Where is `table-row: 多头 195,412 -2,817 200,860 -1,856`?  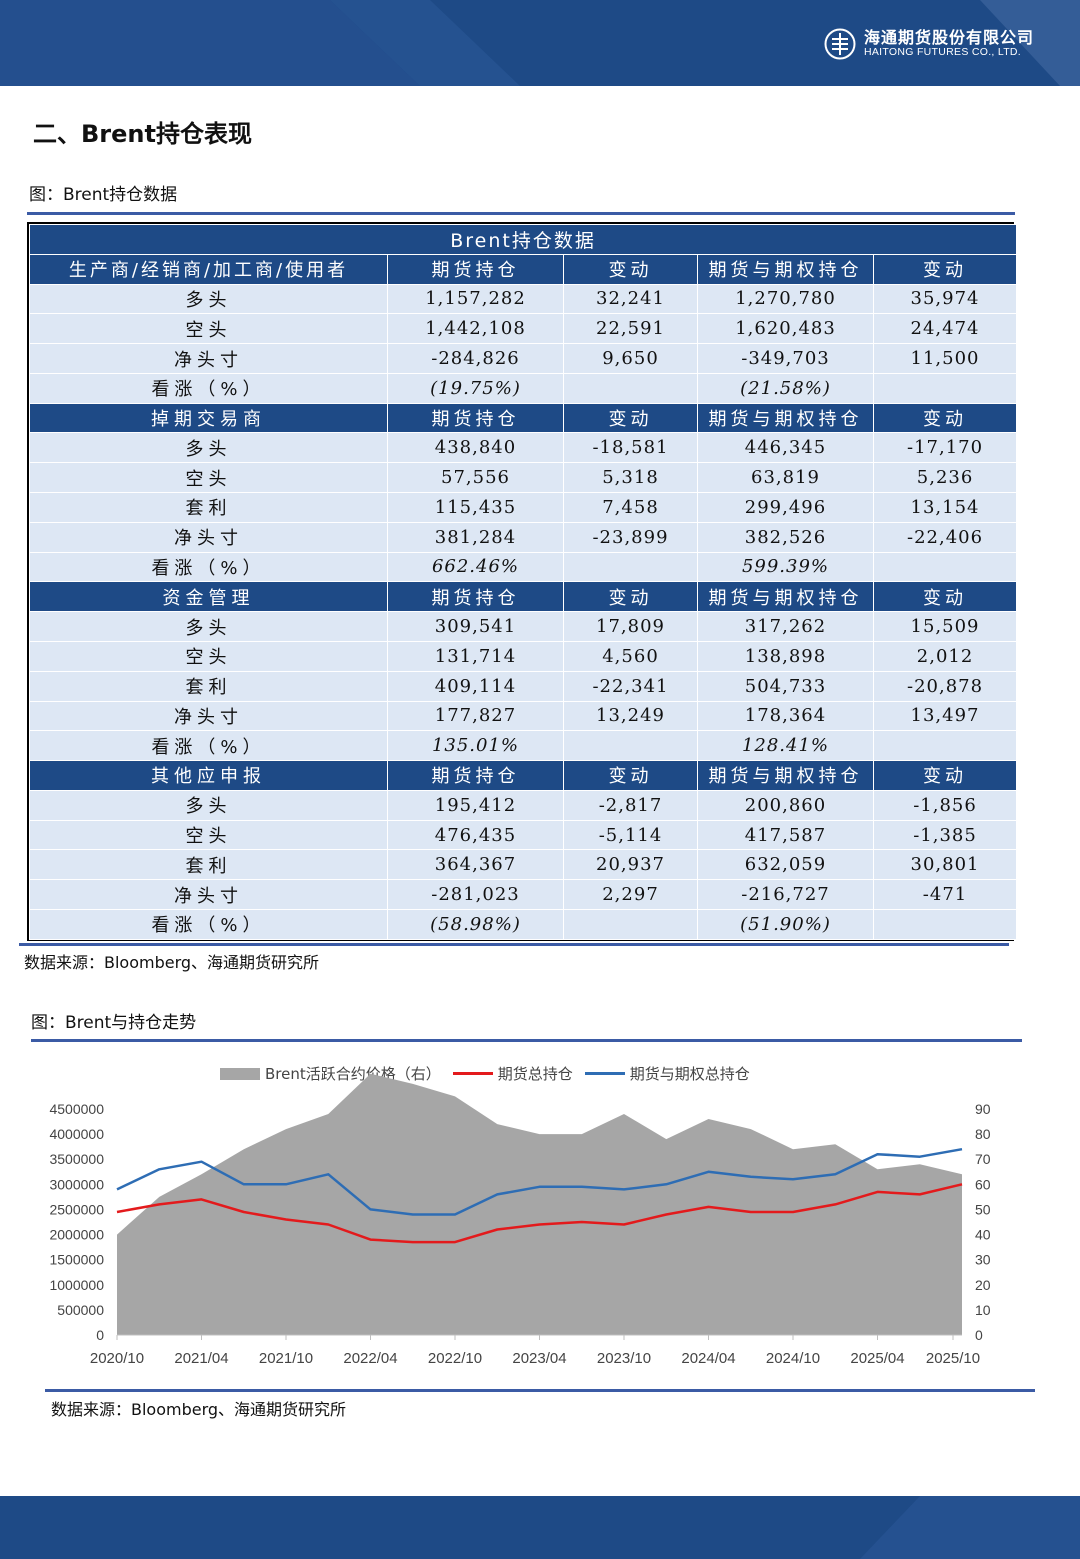
table-row: 多头 195,412 -2,817 200,860 -1,856 is located at coordinates (523, 805).